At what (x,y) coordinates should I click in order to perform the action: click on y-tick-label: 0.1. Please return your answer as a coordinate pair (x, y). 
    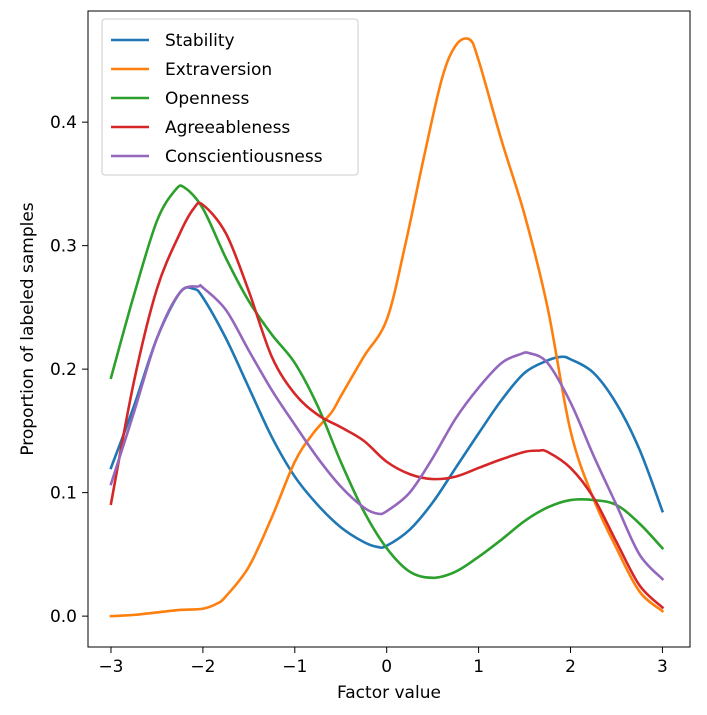
    Looking at the image, I should click on (63, 494).